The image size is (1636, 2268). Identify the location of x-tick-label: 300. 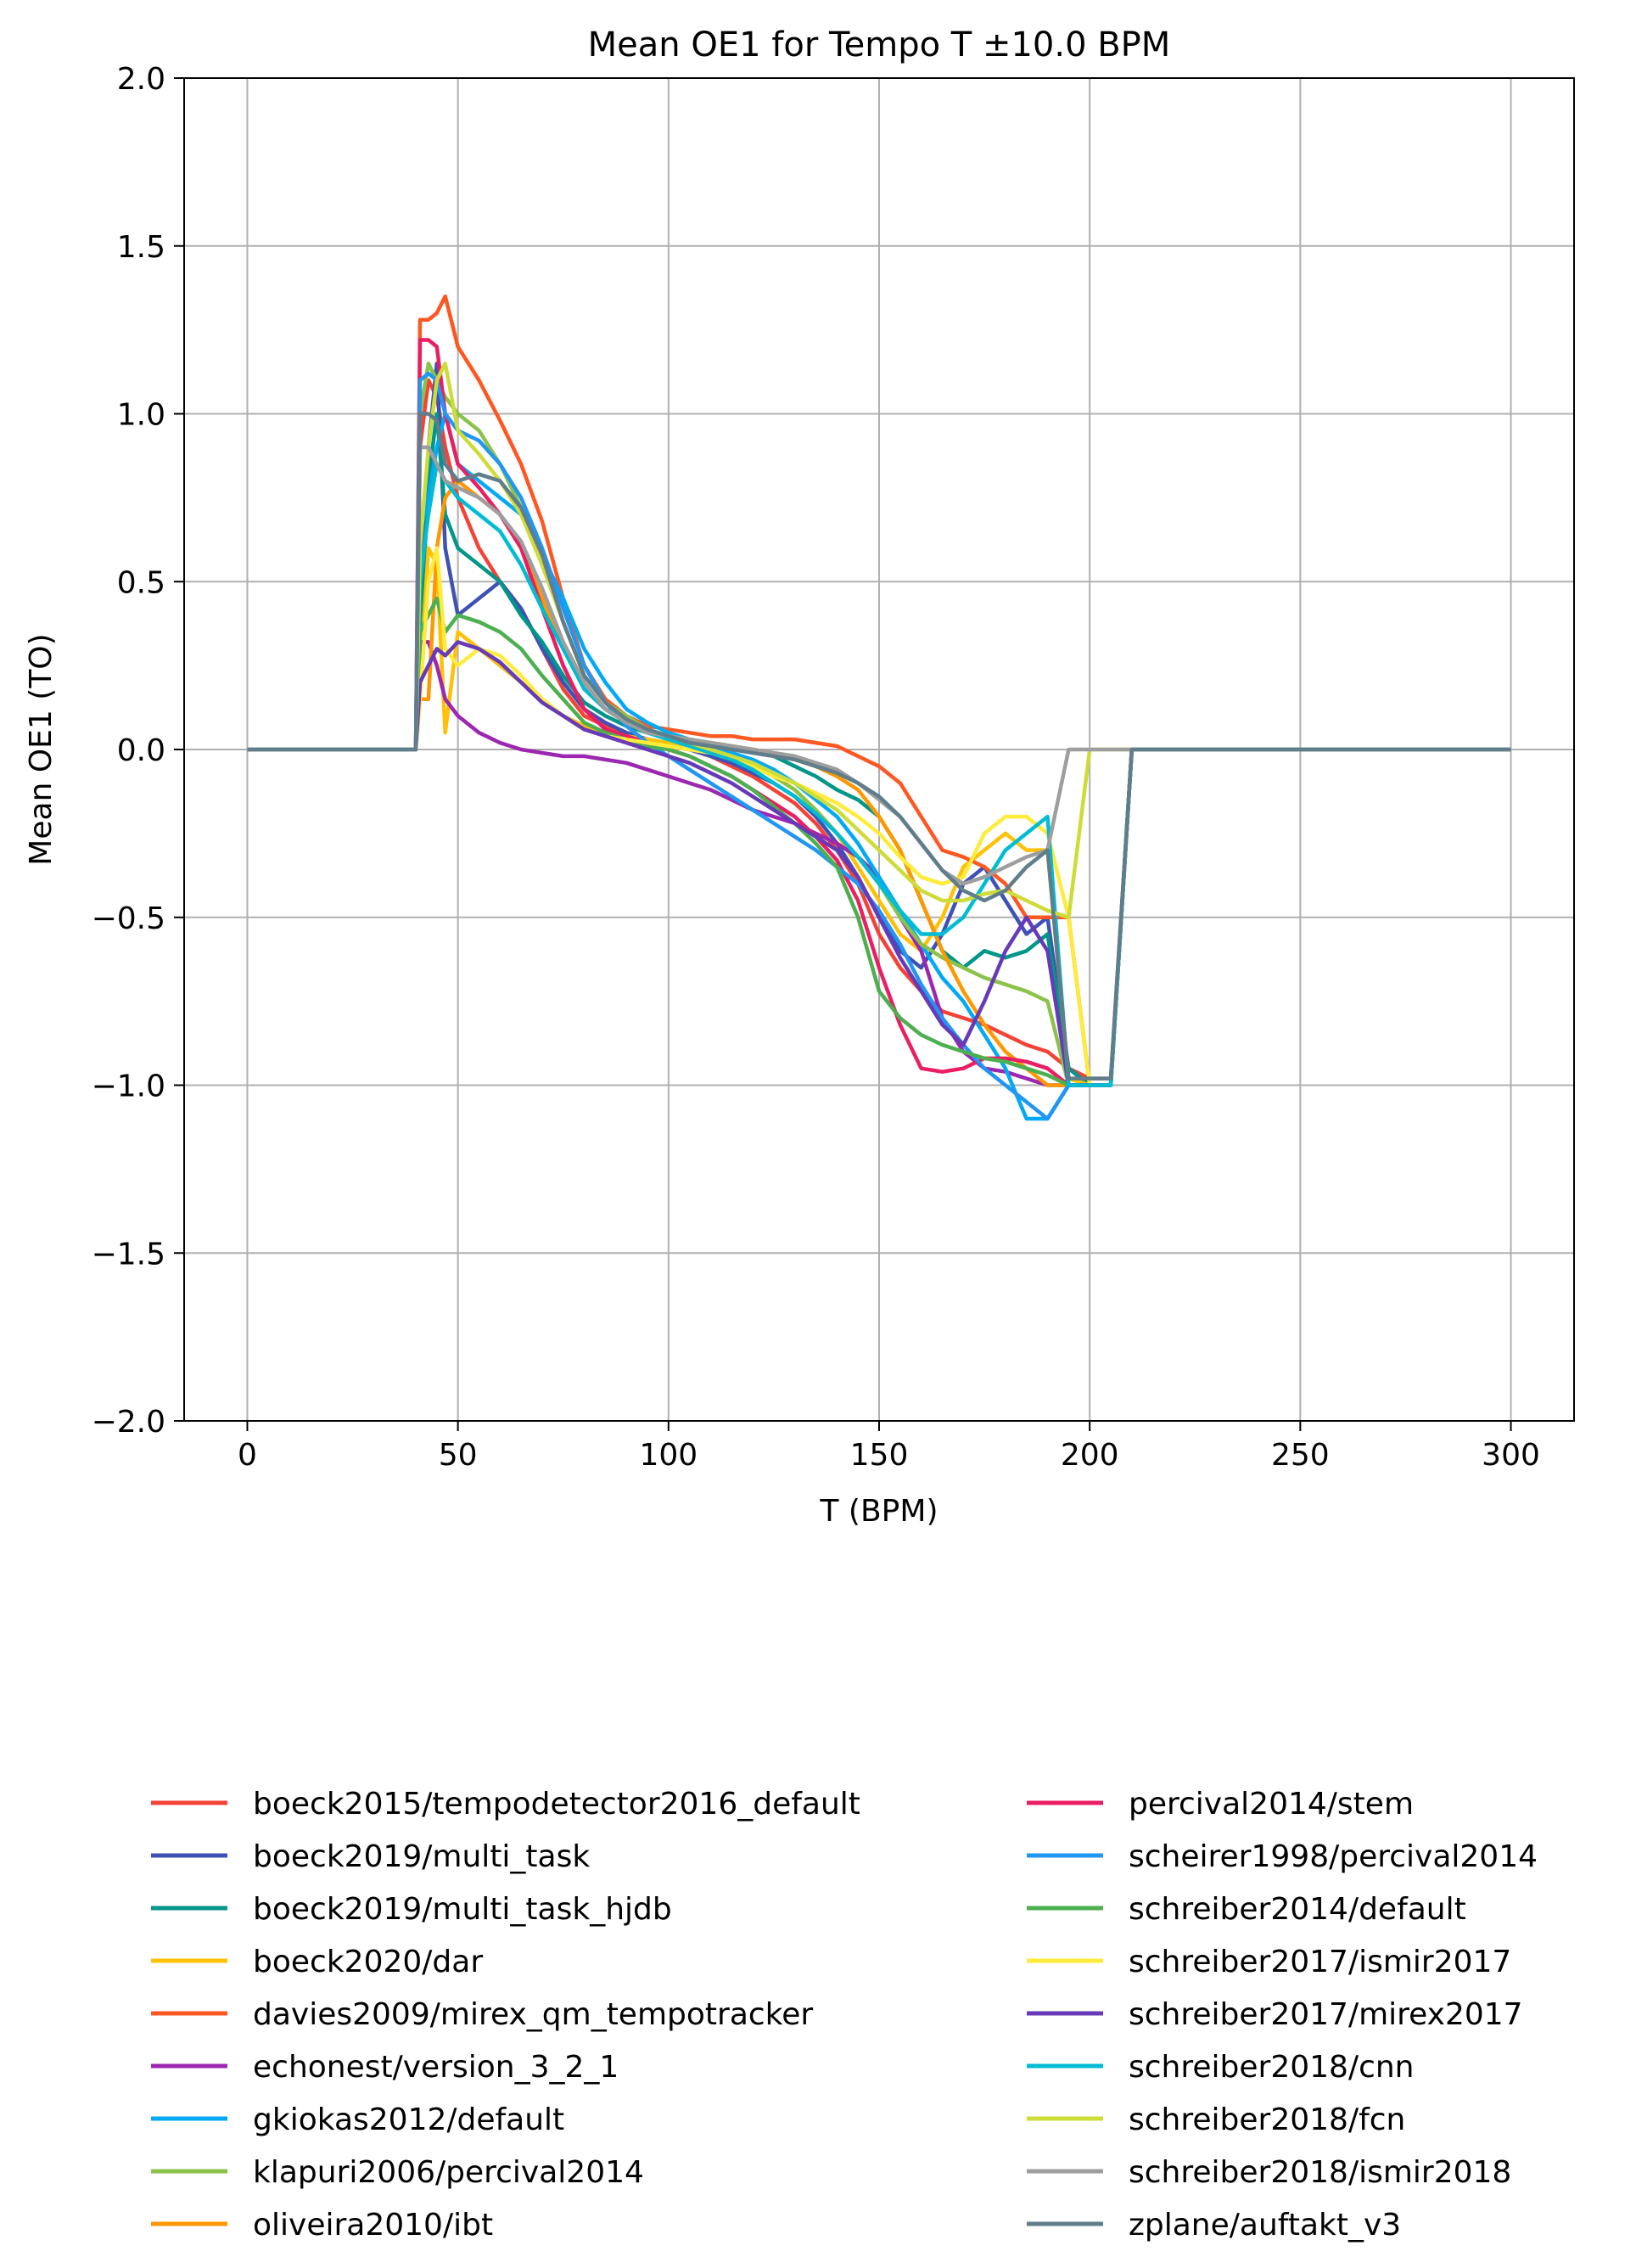
(1511, 1455).